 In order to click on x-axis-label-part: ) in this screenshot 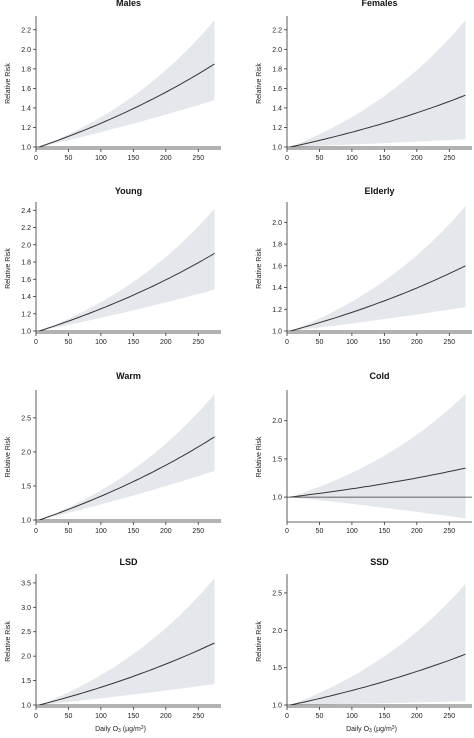, I will do `click(145, 729)`.